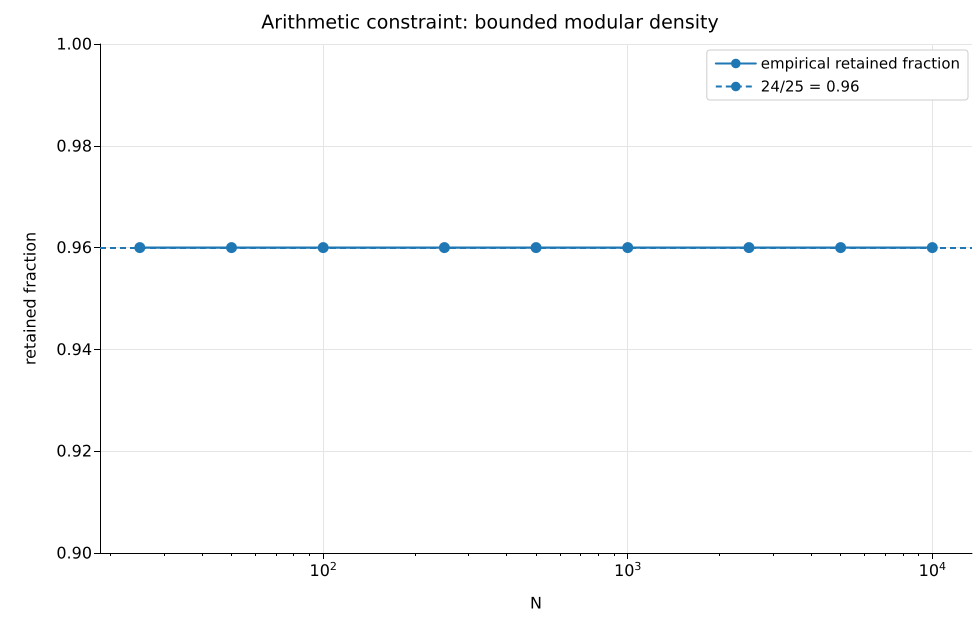  I want to click on y-tick-label: 0.92, so click(74, 451).